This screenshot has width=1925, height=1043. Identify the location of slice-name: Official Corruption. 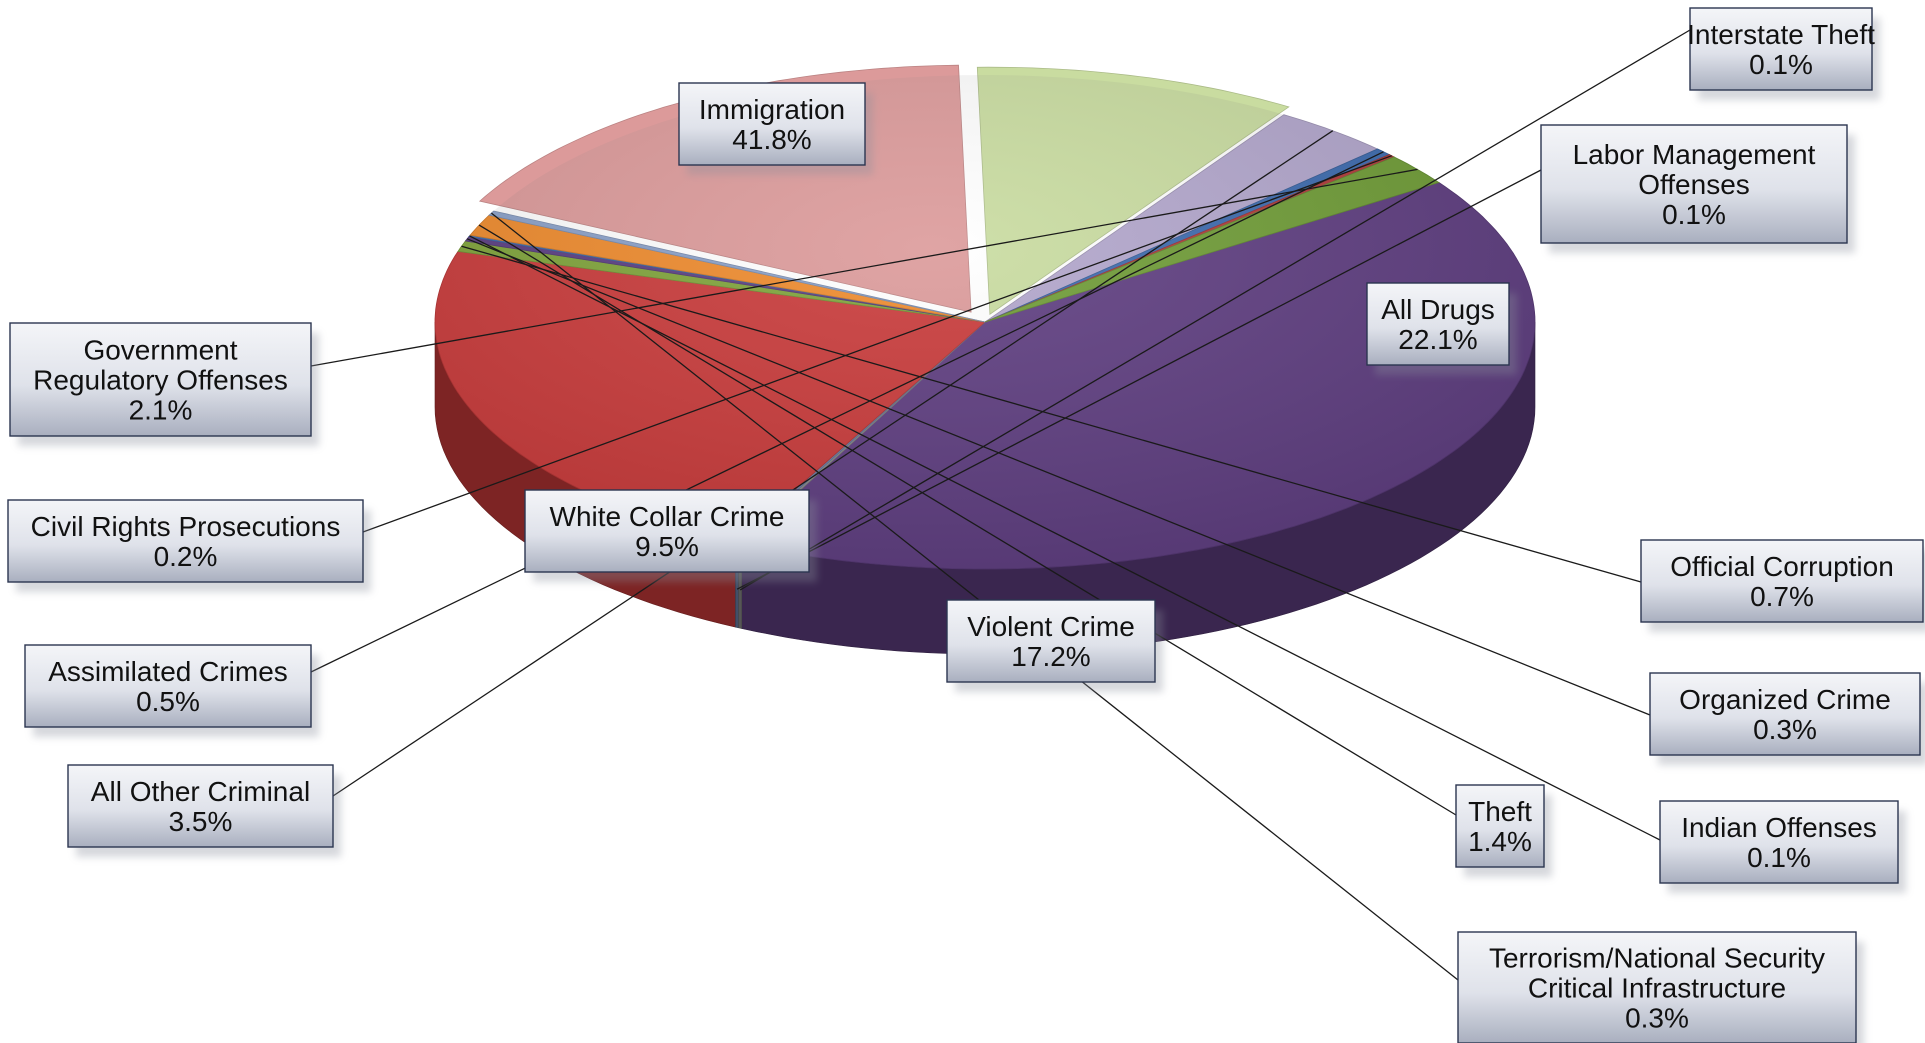
(1782, 566).